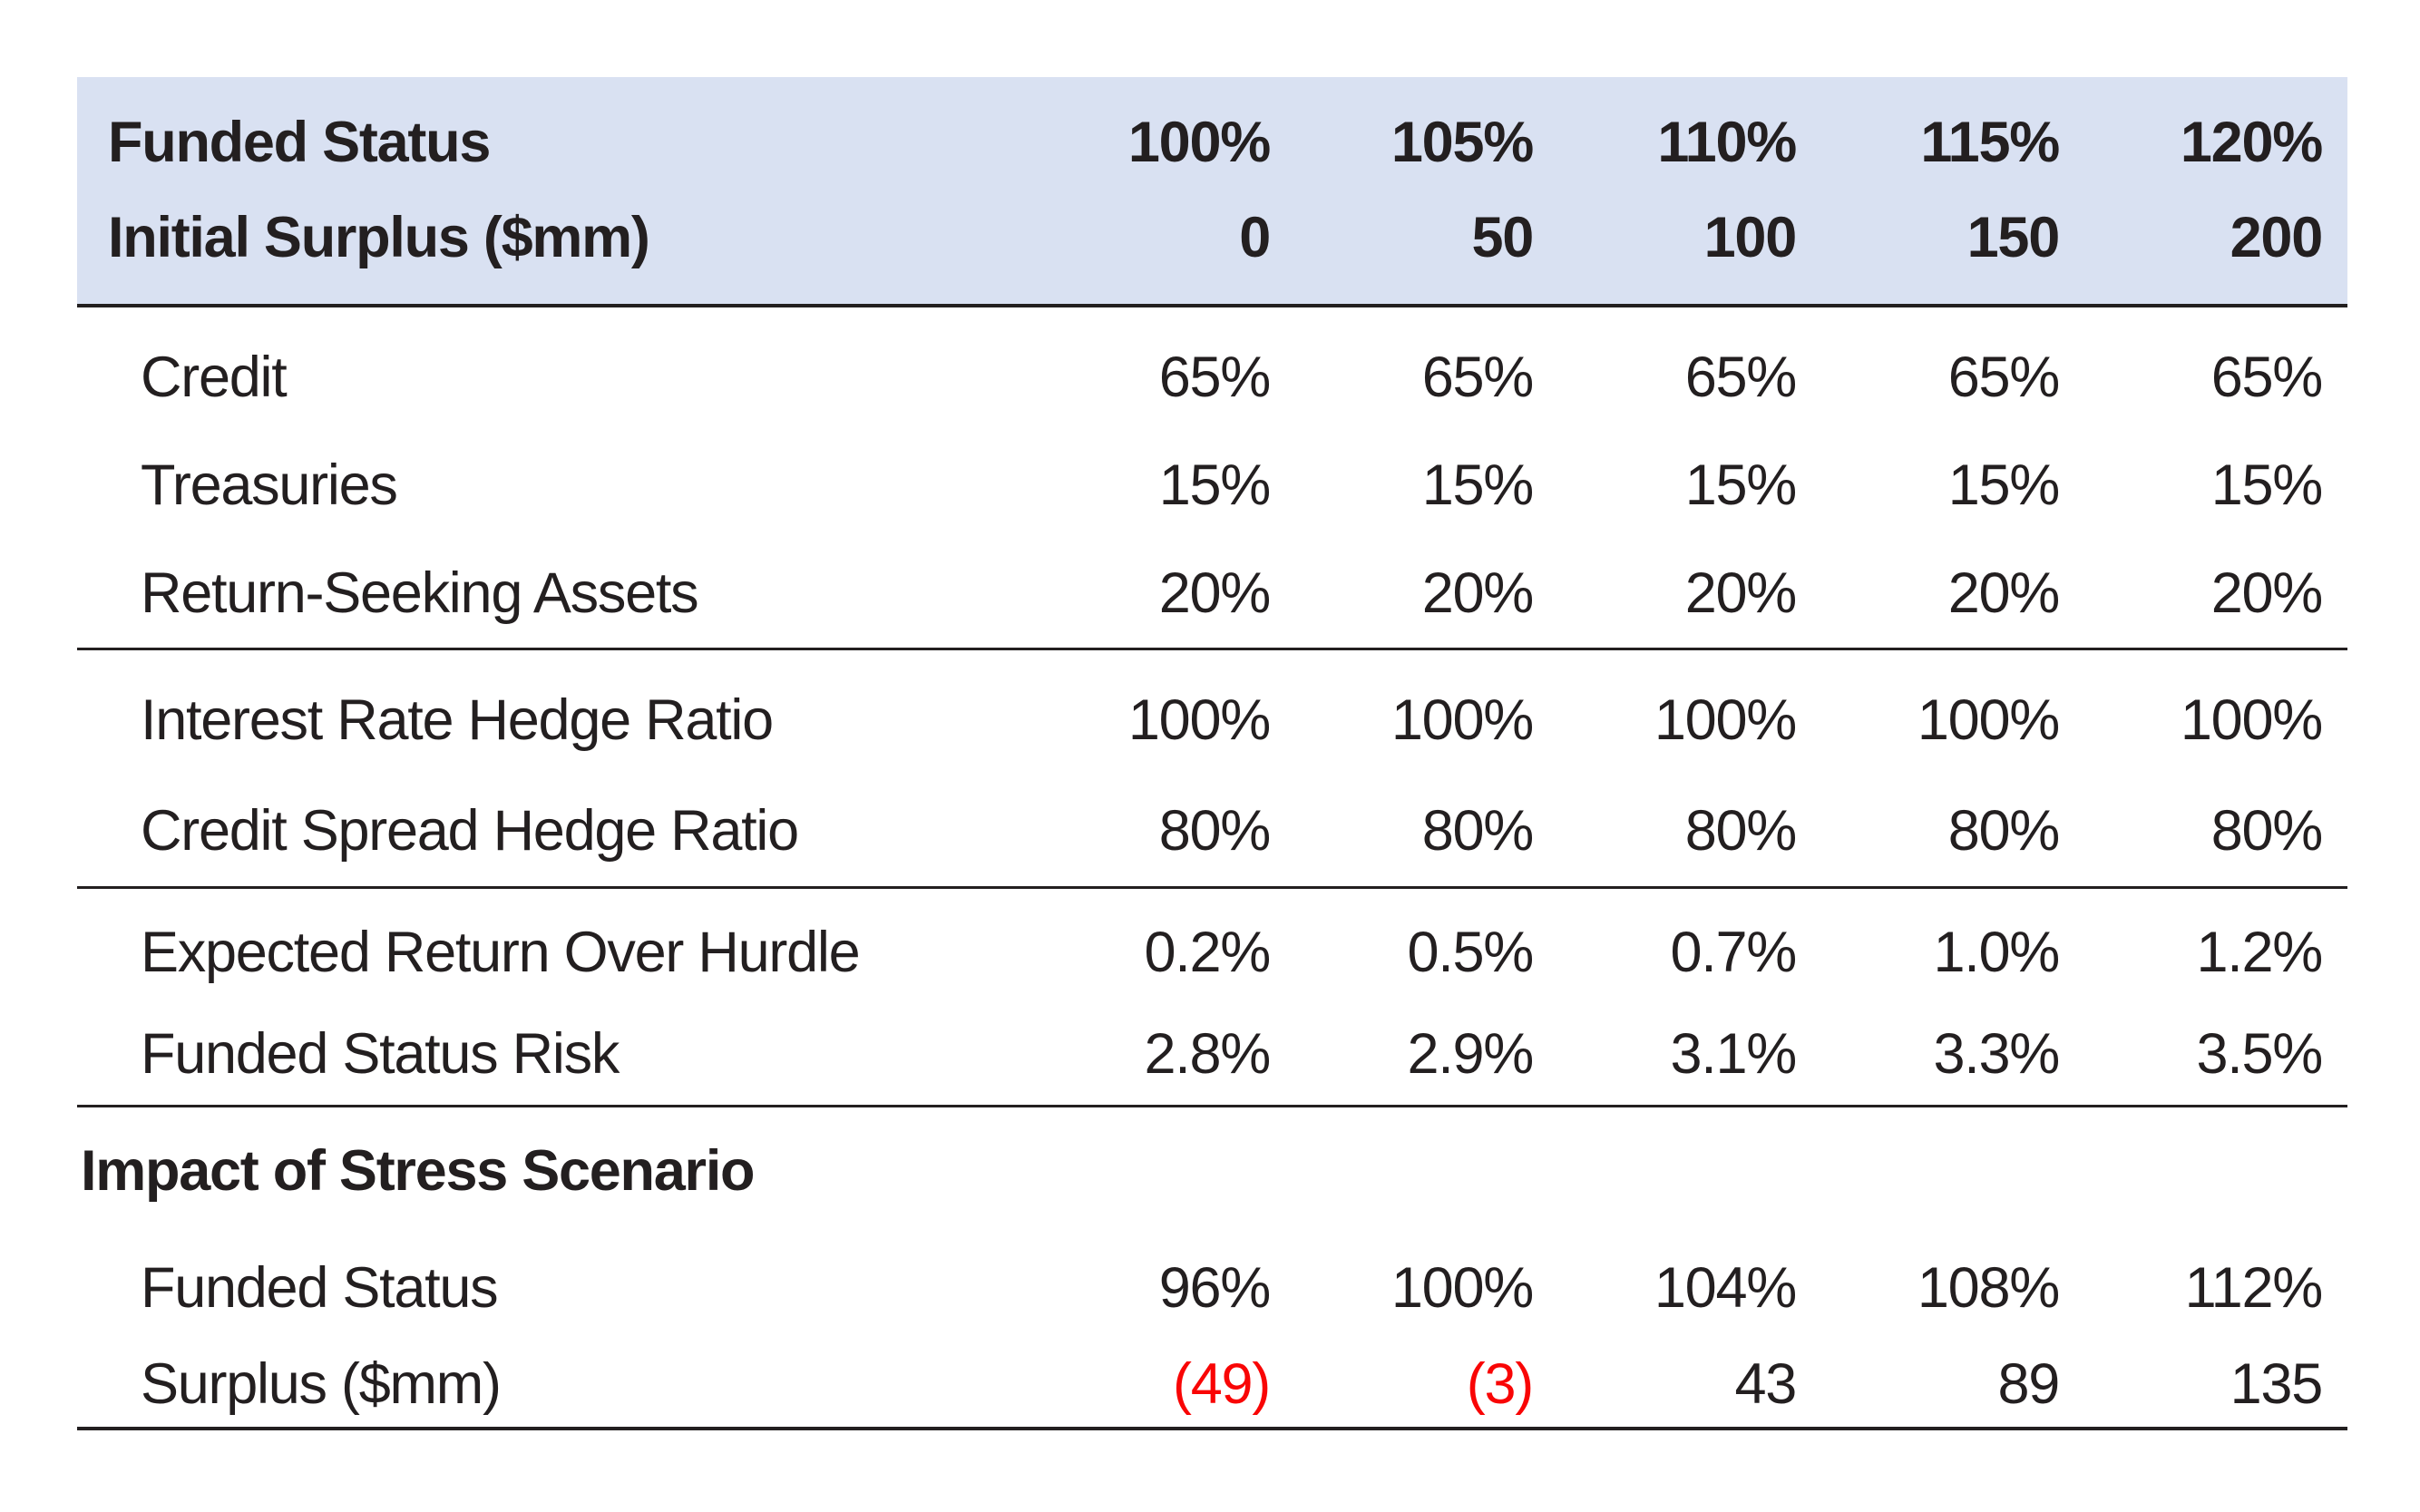 The width and height of the screenshot is (2420, 1512). Describe the element at coordinates (1500, 1383) in the screenshot. I see `table-cell: (3)` at that location.